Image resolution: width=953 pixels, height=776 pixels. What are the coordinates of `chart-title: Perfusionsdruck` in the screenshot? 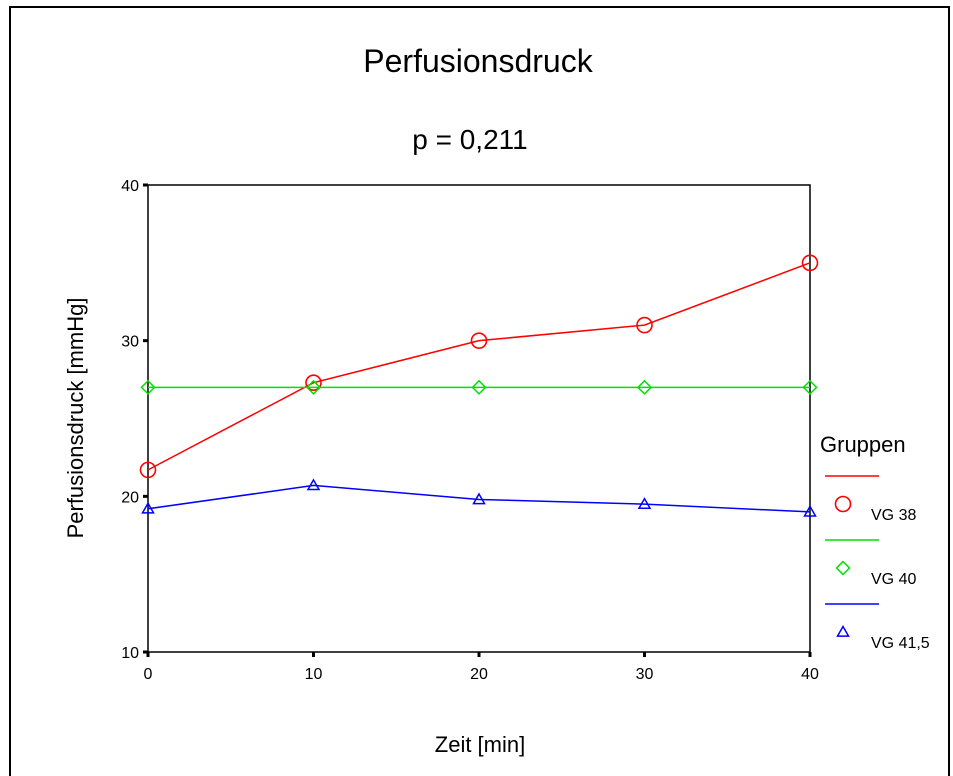 It's located at (478, 61).